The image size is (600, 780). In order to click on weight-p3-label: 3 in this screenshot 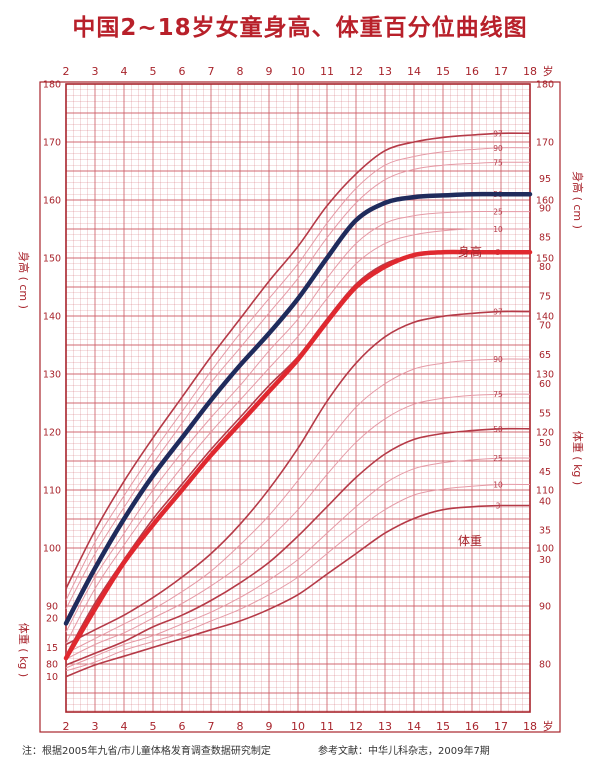, I will do `click(498, 506)`.